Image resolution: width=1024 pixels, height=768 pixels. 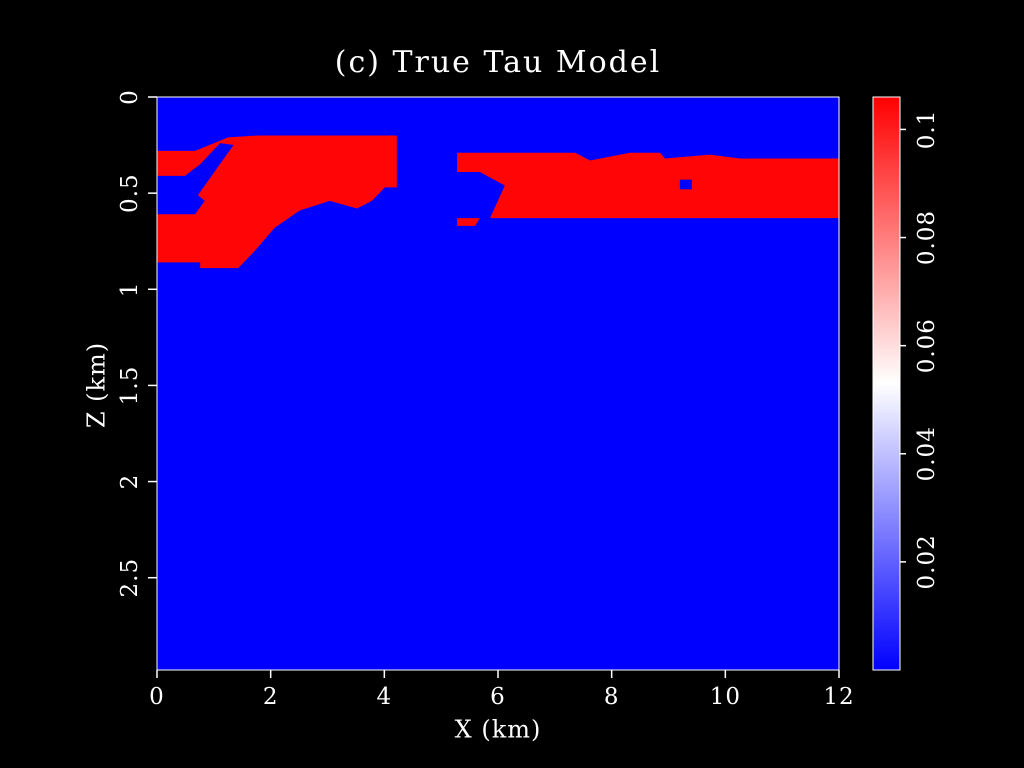 I want to click on y-tick-label: 0, so click(x=130, y=97).